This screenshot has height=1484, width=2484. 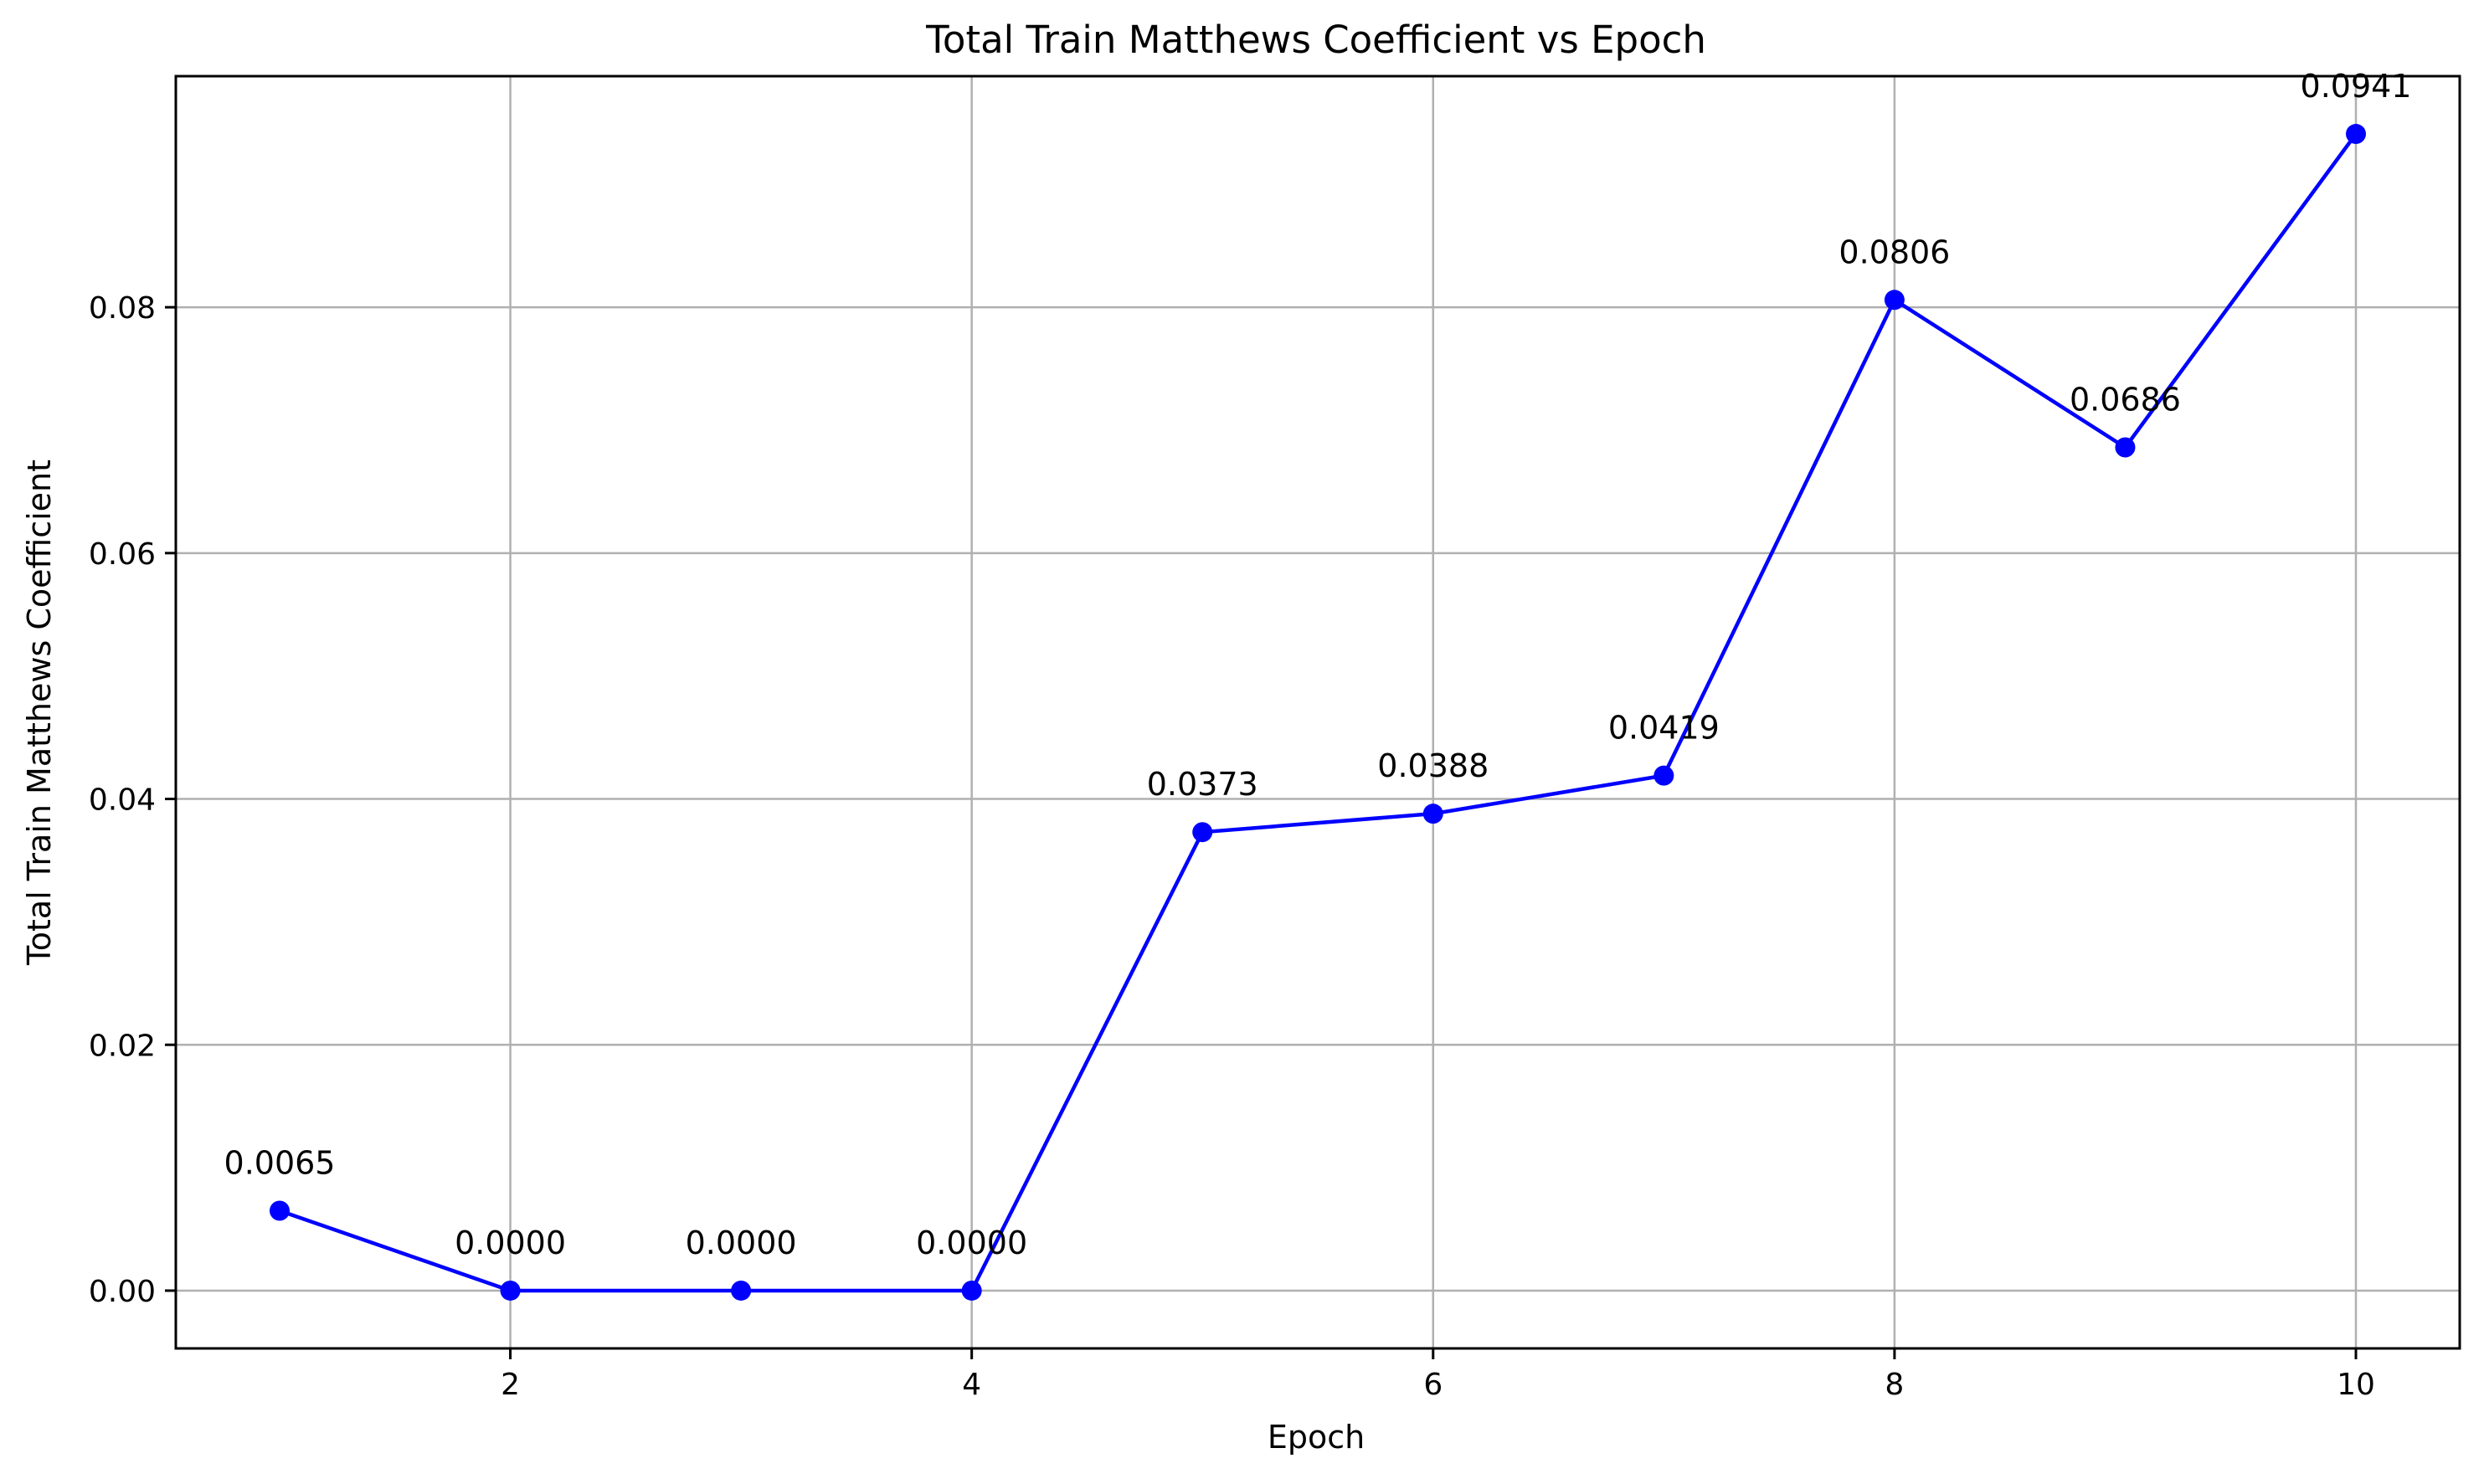 I want to click on data-label: 0.0806, so click(x=1894, y=252).